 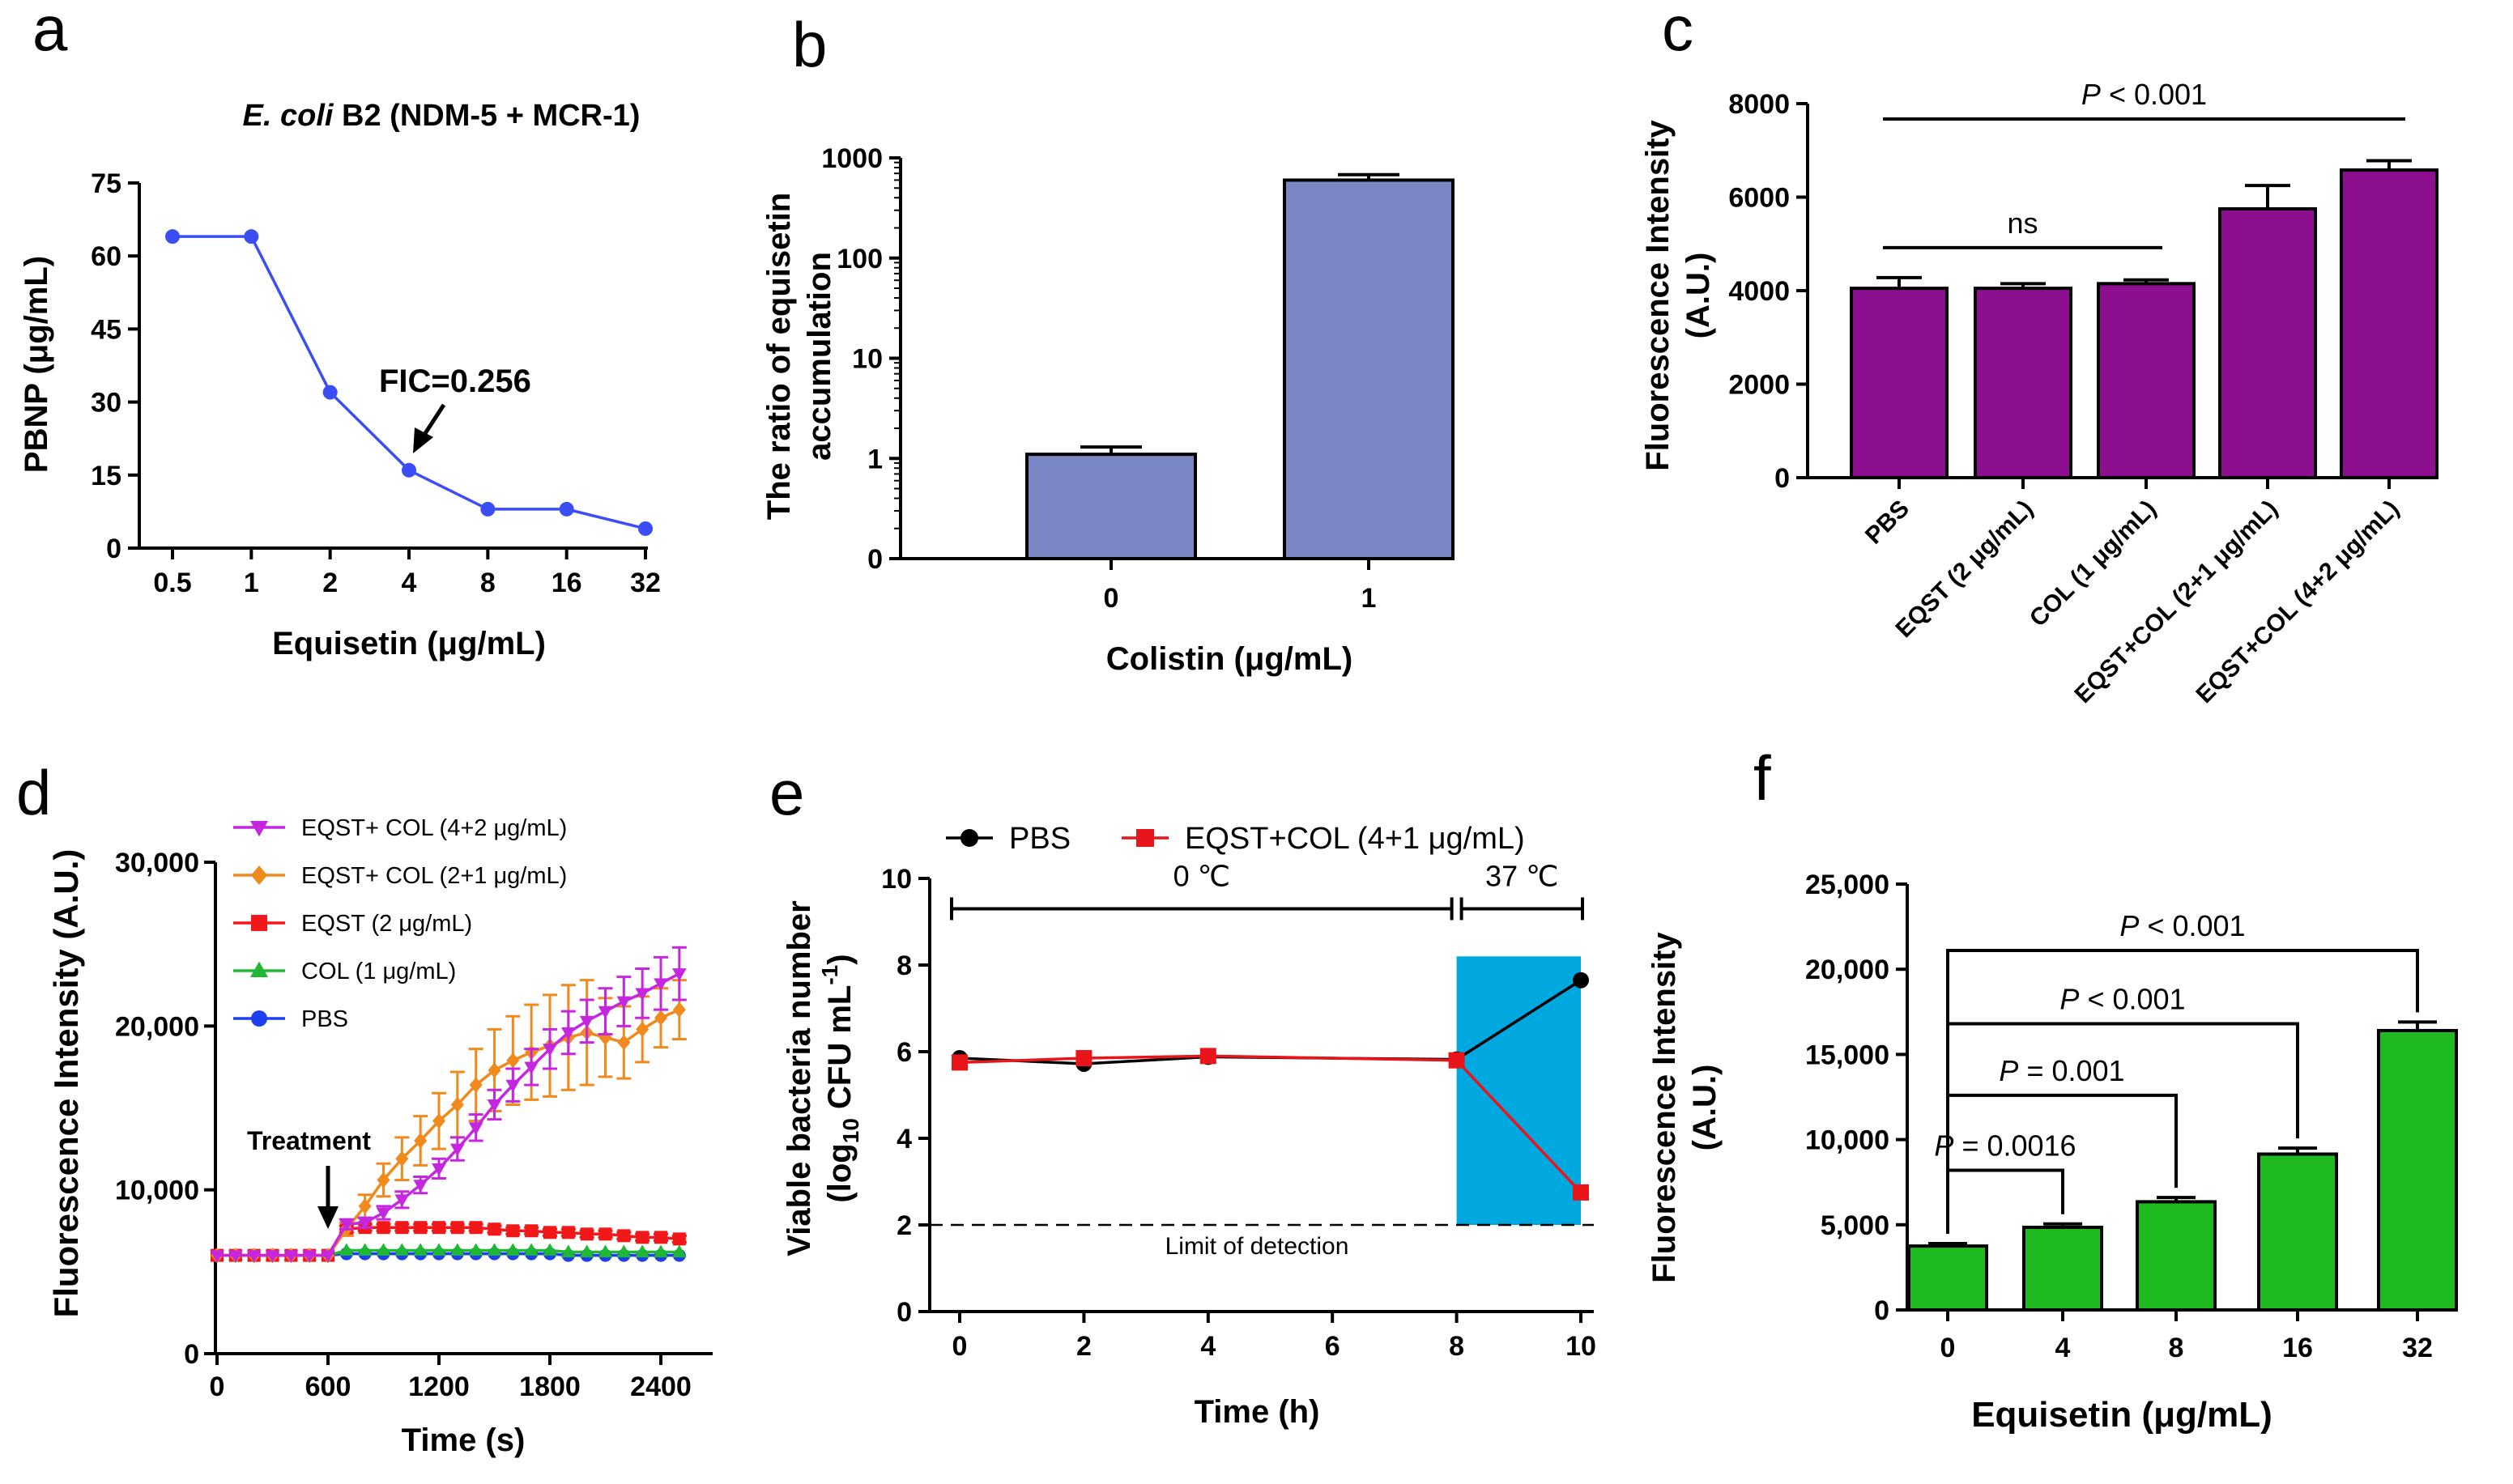 I want to click on ylabel-b-line1: The ratio of equisetin, so click(x=779, y=356).